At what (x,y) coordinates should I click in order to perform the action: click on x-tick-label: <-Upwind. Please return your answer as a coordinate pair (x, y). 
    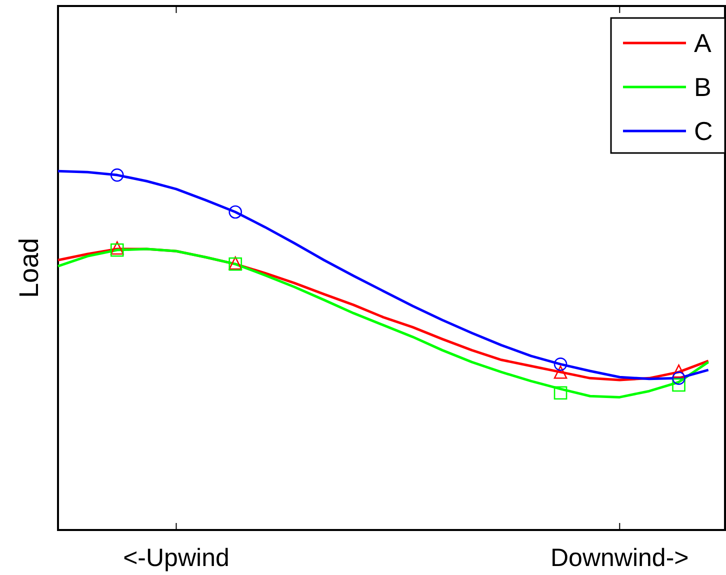
    Looking at the image, I should click on (176, 558).